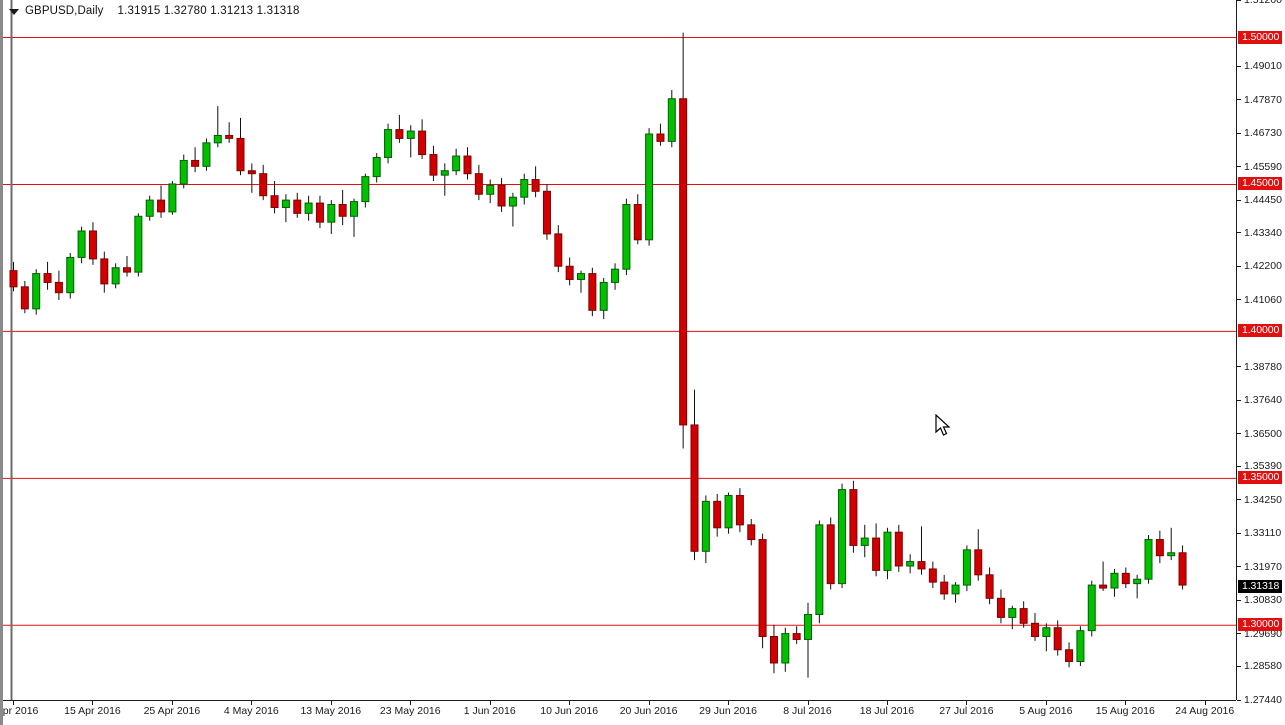 Image resolution: width=1285 pixels, height=725 pixels. What do you see at coordinates (14, 11) in the screenshot?
I see `chevron-down-icon` at bounding box center [14, 11].